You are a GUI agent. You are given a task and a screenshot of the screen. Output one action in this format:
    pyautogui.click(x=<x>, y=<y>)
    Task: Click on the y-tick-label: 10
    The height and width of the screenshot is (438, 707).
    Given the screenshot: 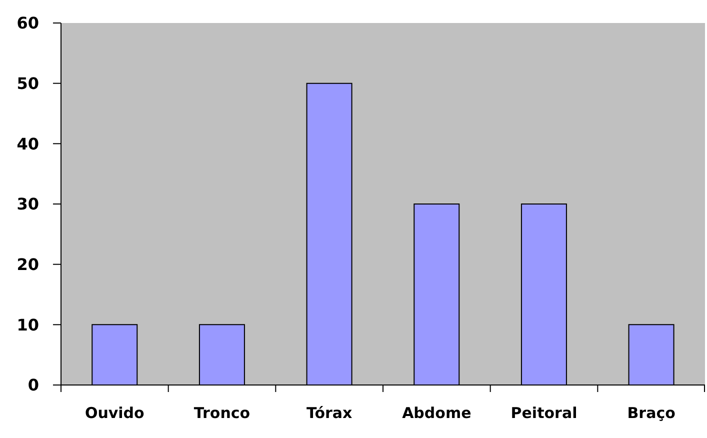 What is the action you would take?
    pyautogui.click(x=27, y=324)
    